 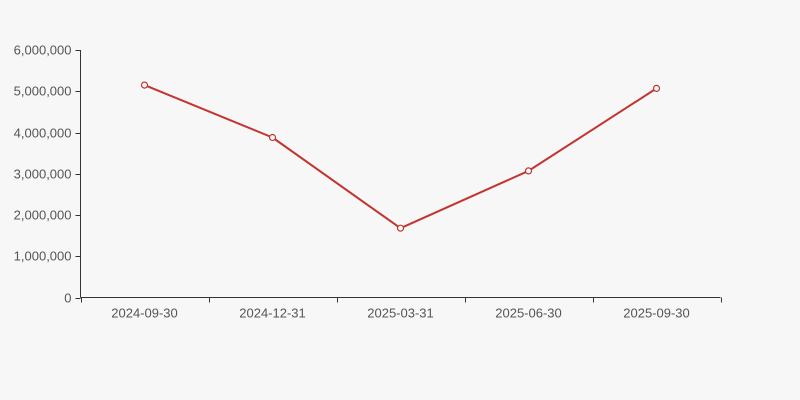 I want to click on y-axis-tick-label: 0, so click(x=67, y=298).